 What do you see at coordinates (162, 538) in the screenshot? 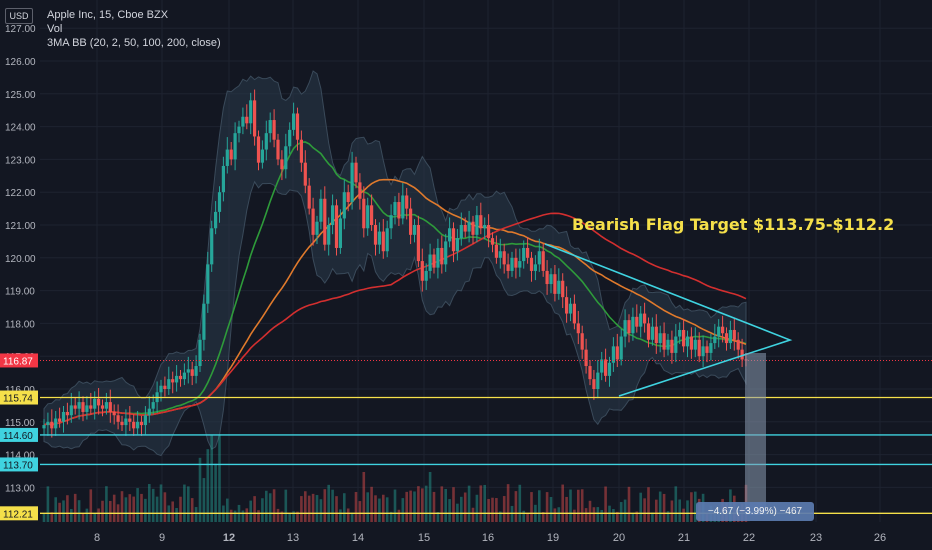
I see `x-tick-label: 9` at bounding box center [162, 538].